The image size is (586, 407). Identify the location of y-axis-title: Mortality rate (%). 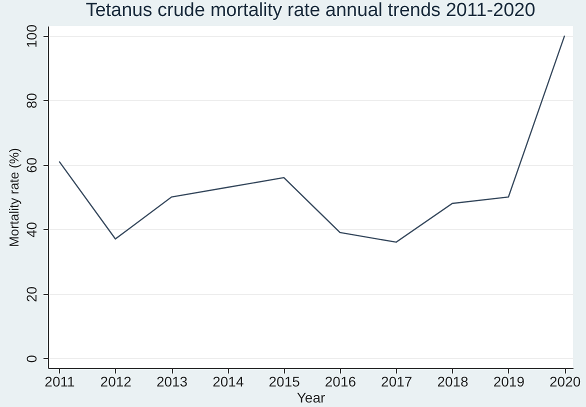
(14, 197).